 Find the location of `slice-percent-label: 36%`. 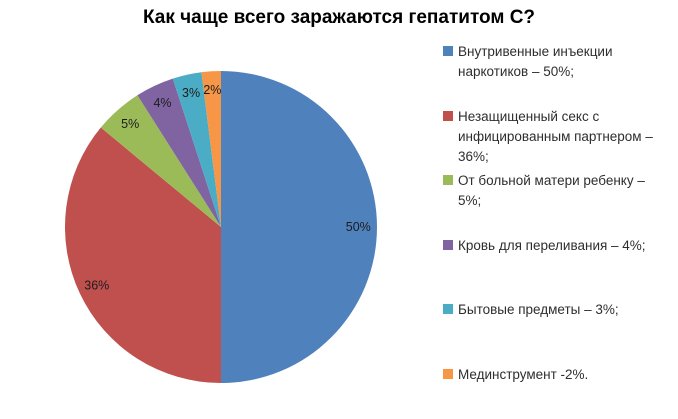

slice-percent-label: 36% is located at coordinates (96, 286).